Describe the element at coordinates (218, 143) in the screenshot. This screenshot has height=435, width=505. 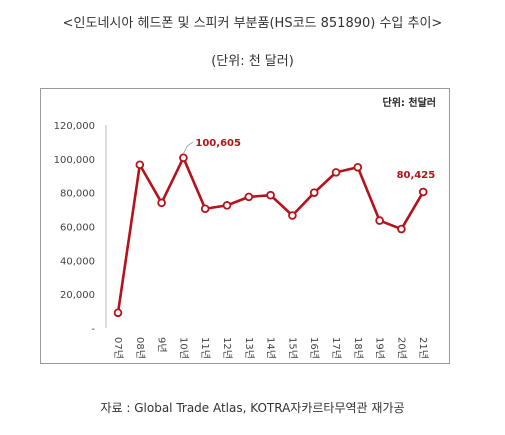
I see `data-label: 100,605` at that location.